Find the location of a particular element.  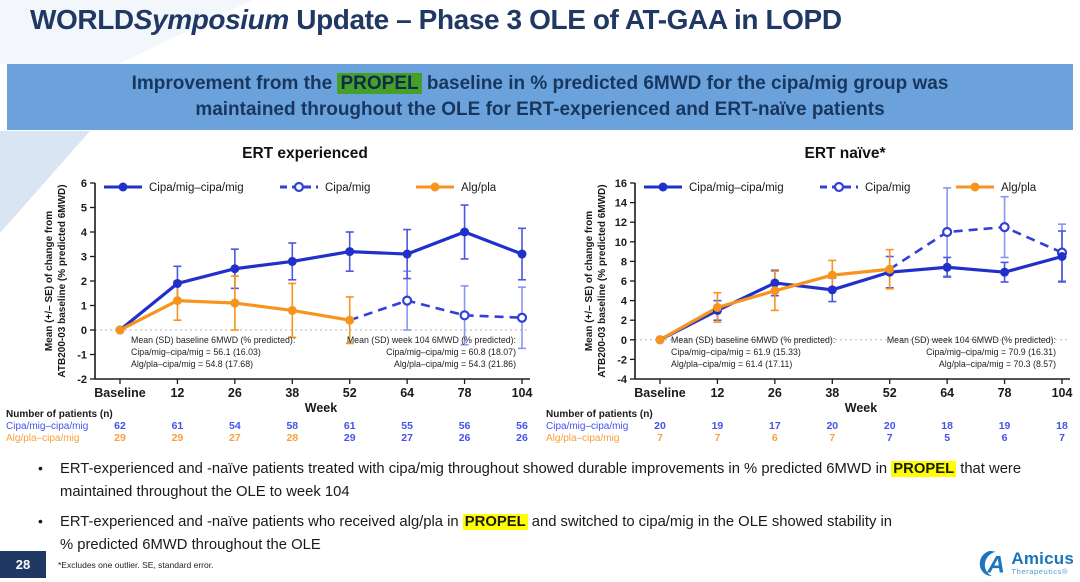

chart-title-ert-naive: ERT naïve* is located at coordinates (845, 153).